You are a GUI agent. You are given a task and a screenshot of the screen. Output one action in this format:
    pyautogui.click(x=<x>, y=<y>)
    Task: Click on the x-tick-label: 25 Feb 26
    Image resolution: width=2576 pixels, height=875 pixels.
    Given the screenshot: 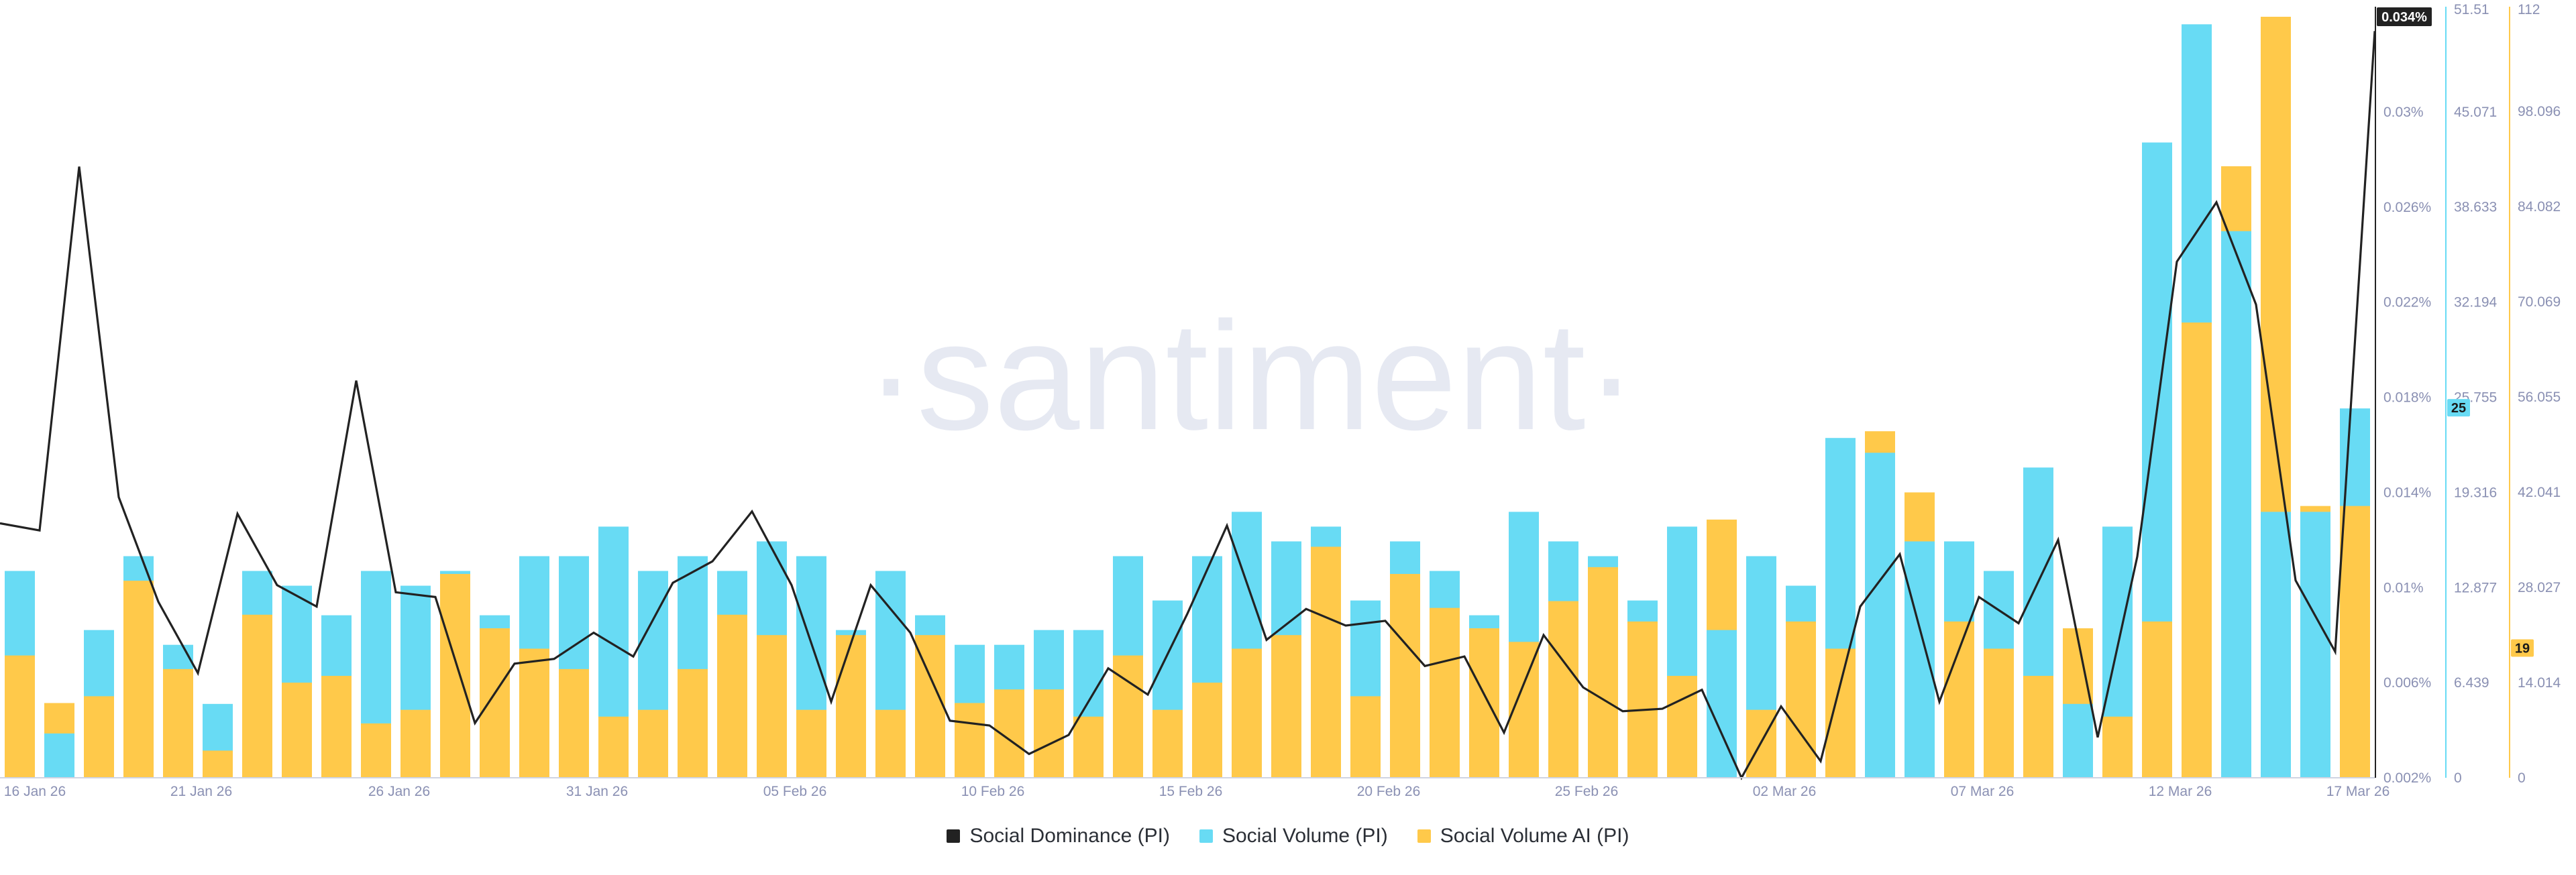 What is the action you would take?
    pyautogui.click(x=1587, y=791)
    